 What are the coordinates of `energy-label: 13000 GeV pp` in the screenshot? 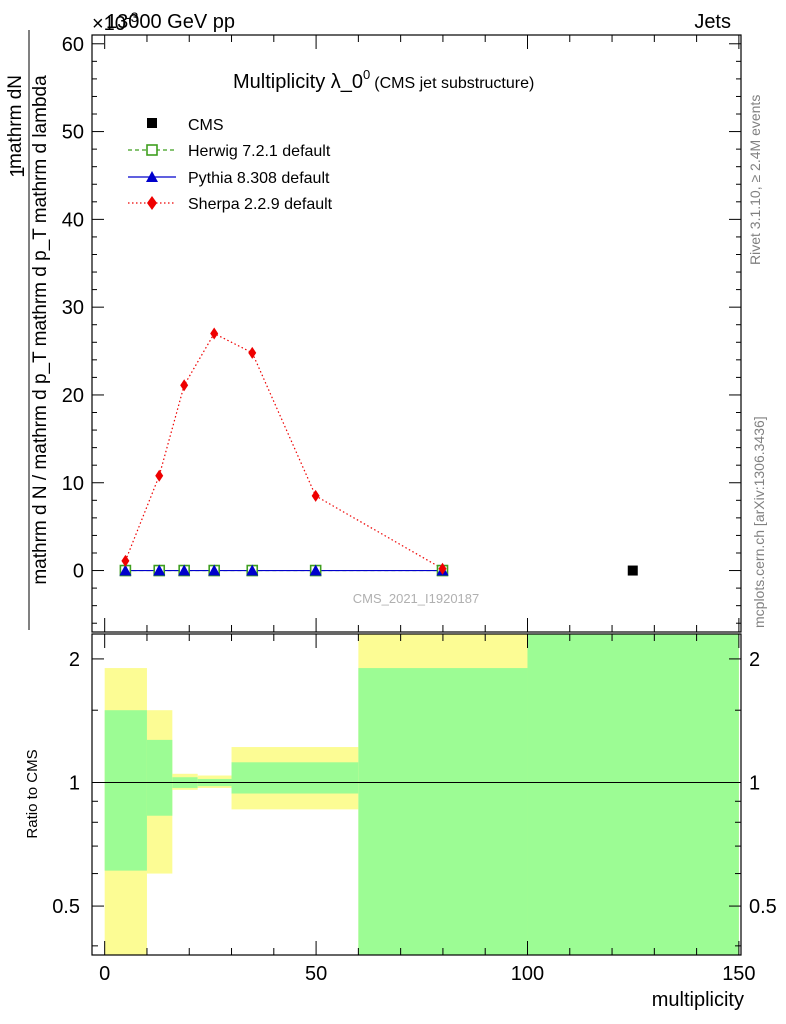 It's located at (170, 22).